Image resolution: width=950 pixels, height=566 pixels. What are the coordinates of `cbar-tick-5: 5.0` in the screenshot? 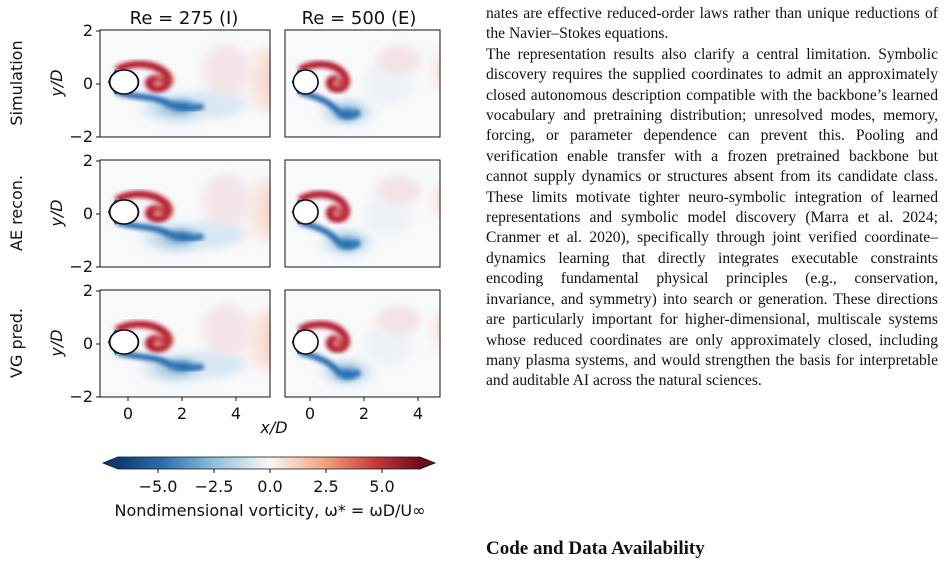 It's located at (381, 486).